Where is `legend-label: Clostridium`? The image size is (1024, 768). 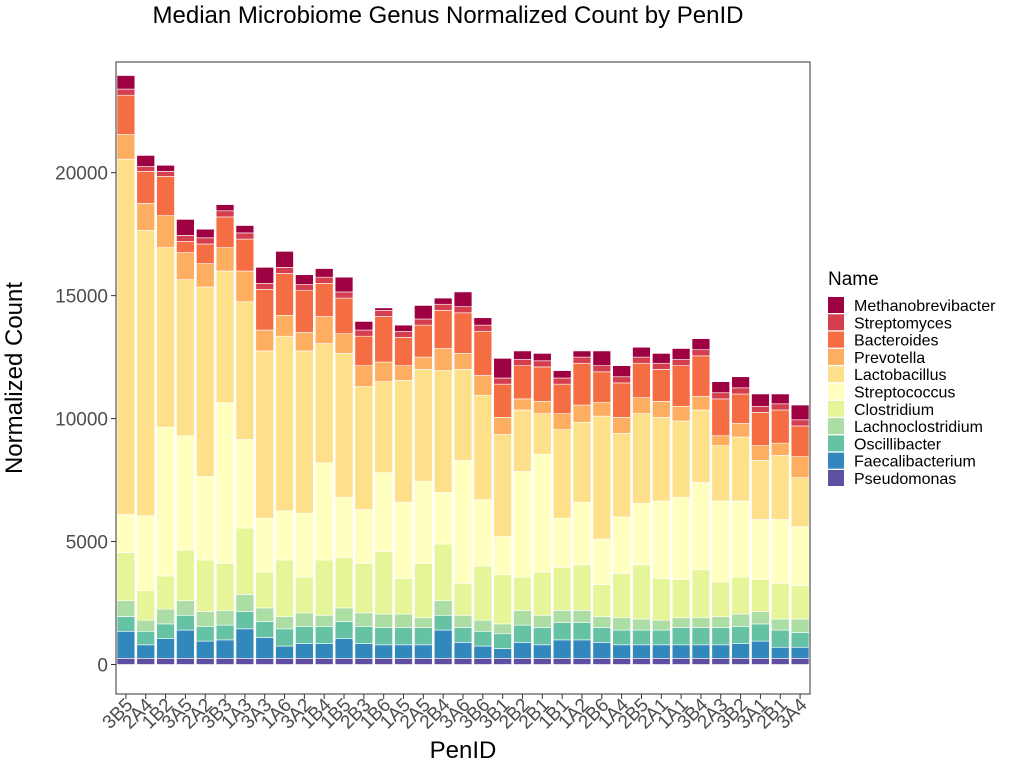 legend-label: Clostridium is located at coordinates (894, 410).